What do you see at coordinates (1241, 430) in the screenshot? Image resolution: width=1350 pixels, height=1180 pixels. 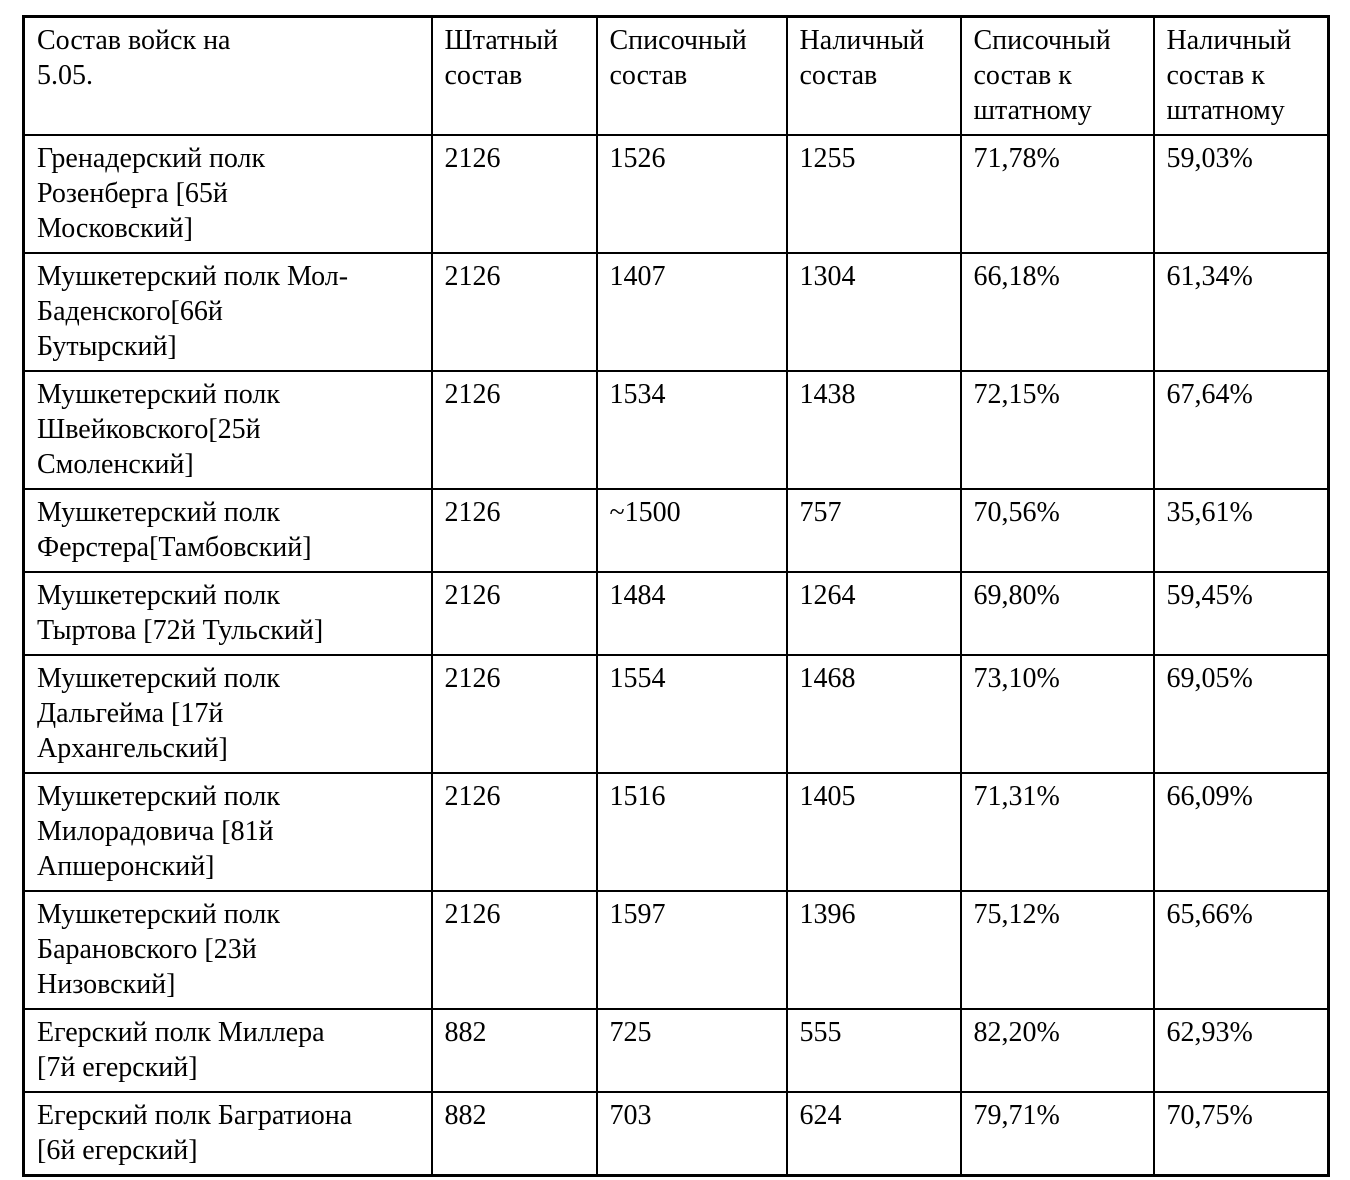 I see `nalich-pct-cell: 67,64%` at bounding box center [1241, 430].